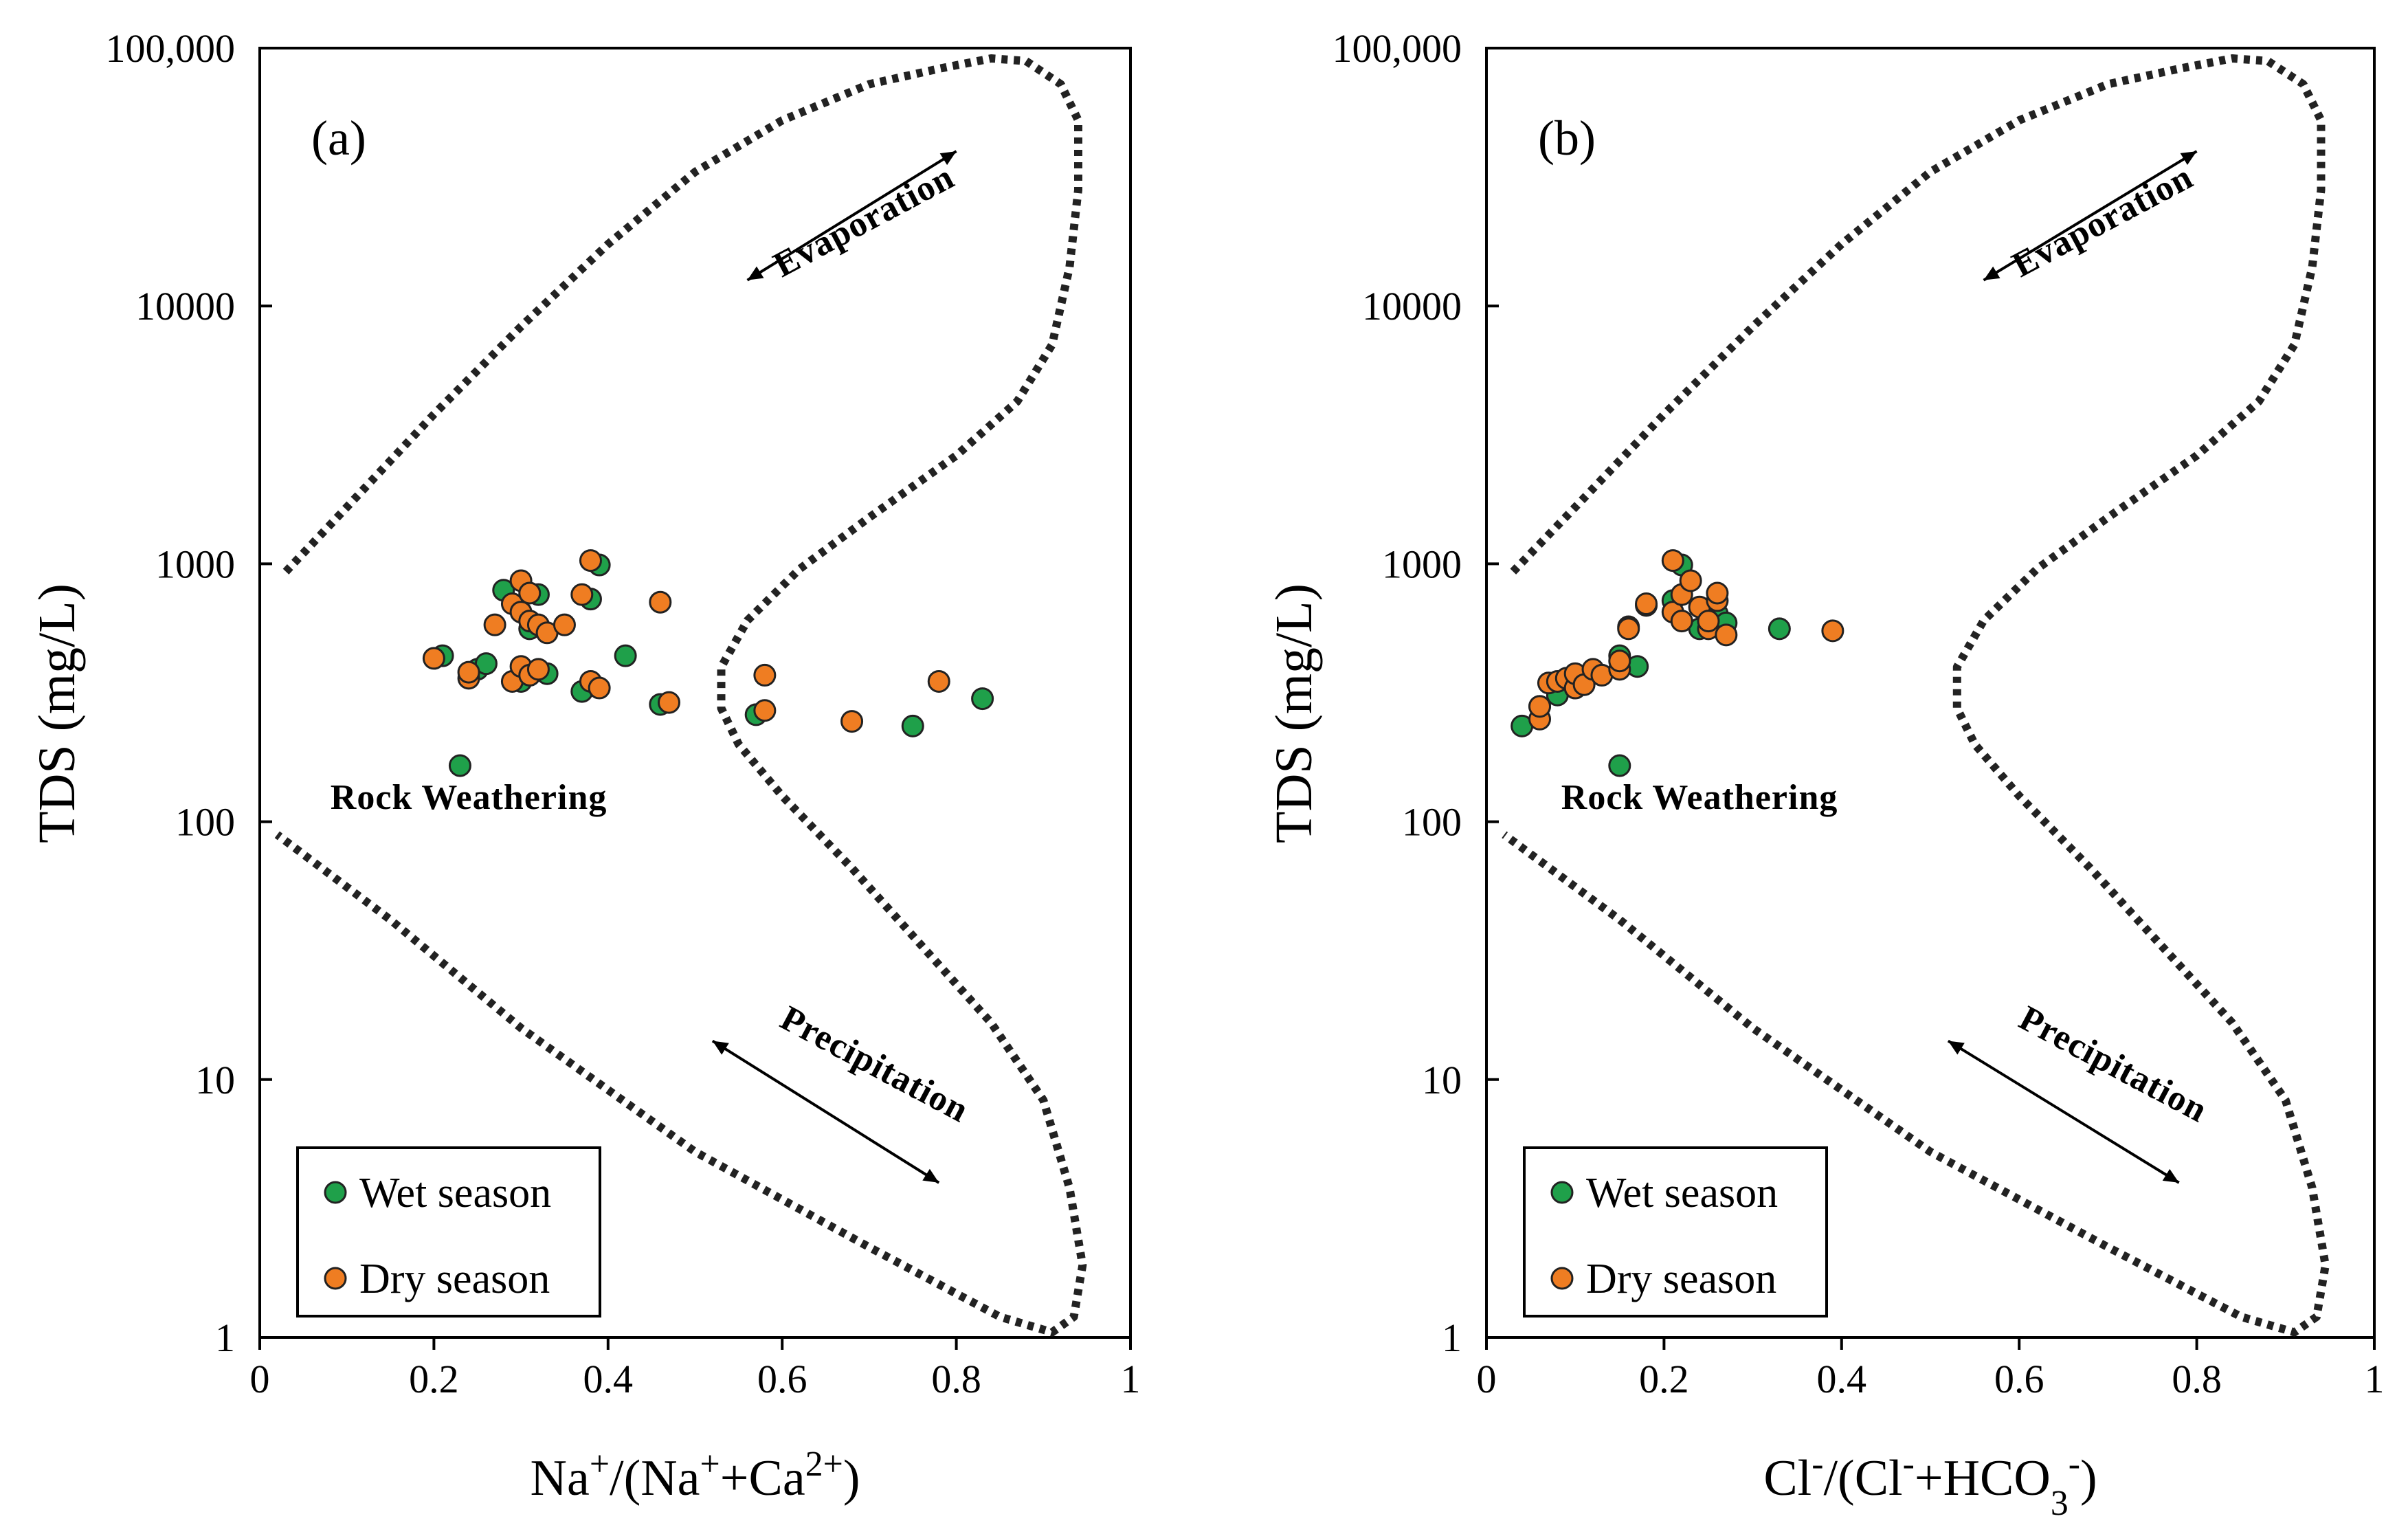 This screenshot has height=1534, width=2408. What do you see at coordinates (1930, 1484) in the screenshot?
I see `x-axis-label: Cl-/(Cl-+HCO3-)` at bounding box center [1930, 1484].